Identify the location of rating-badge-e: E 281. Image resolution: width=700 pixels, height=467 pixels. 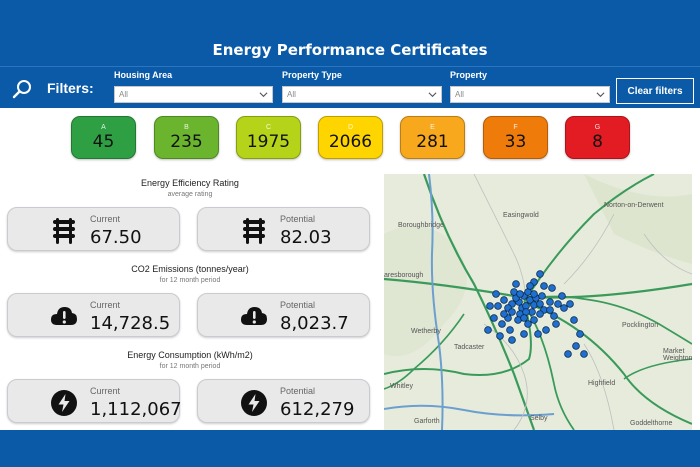
(432, 137).